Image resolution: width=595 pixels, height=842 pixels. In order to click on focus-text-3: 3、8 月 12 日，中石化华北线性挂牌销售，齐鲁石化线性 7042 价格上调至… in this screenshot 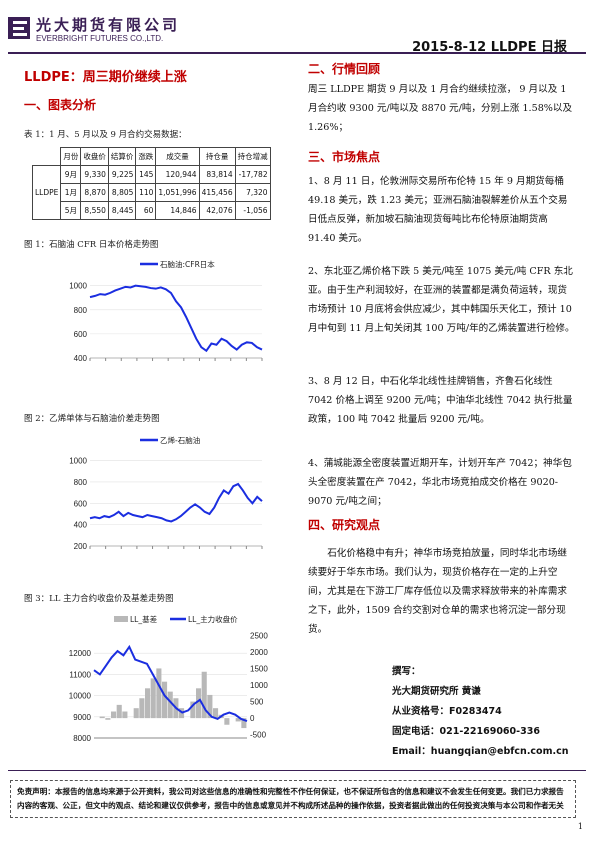, I will do `click(440, 400)`.